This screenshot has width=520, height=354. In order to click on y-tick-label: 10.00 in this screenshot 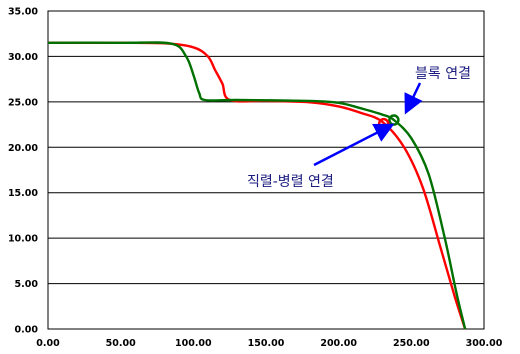, I will do `click(23, 239)`.